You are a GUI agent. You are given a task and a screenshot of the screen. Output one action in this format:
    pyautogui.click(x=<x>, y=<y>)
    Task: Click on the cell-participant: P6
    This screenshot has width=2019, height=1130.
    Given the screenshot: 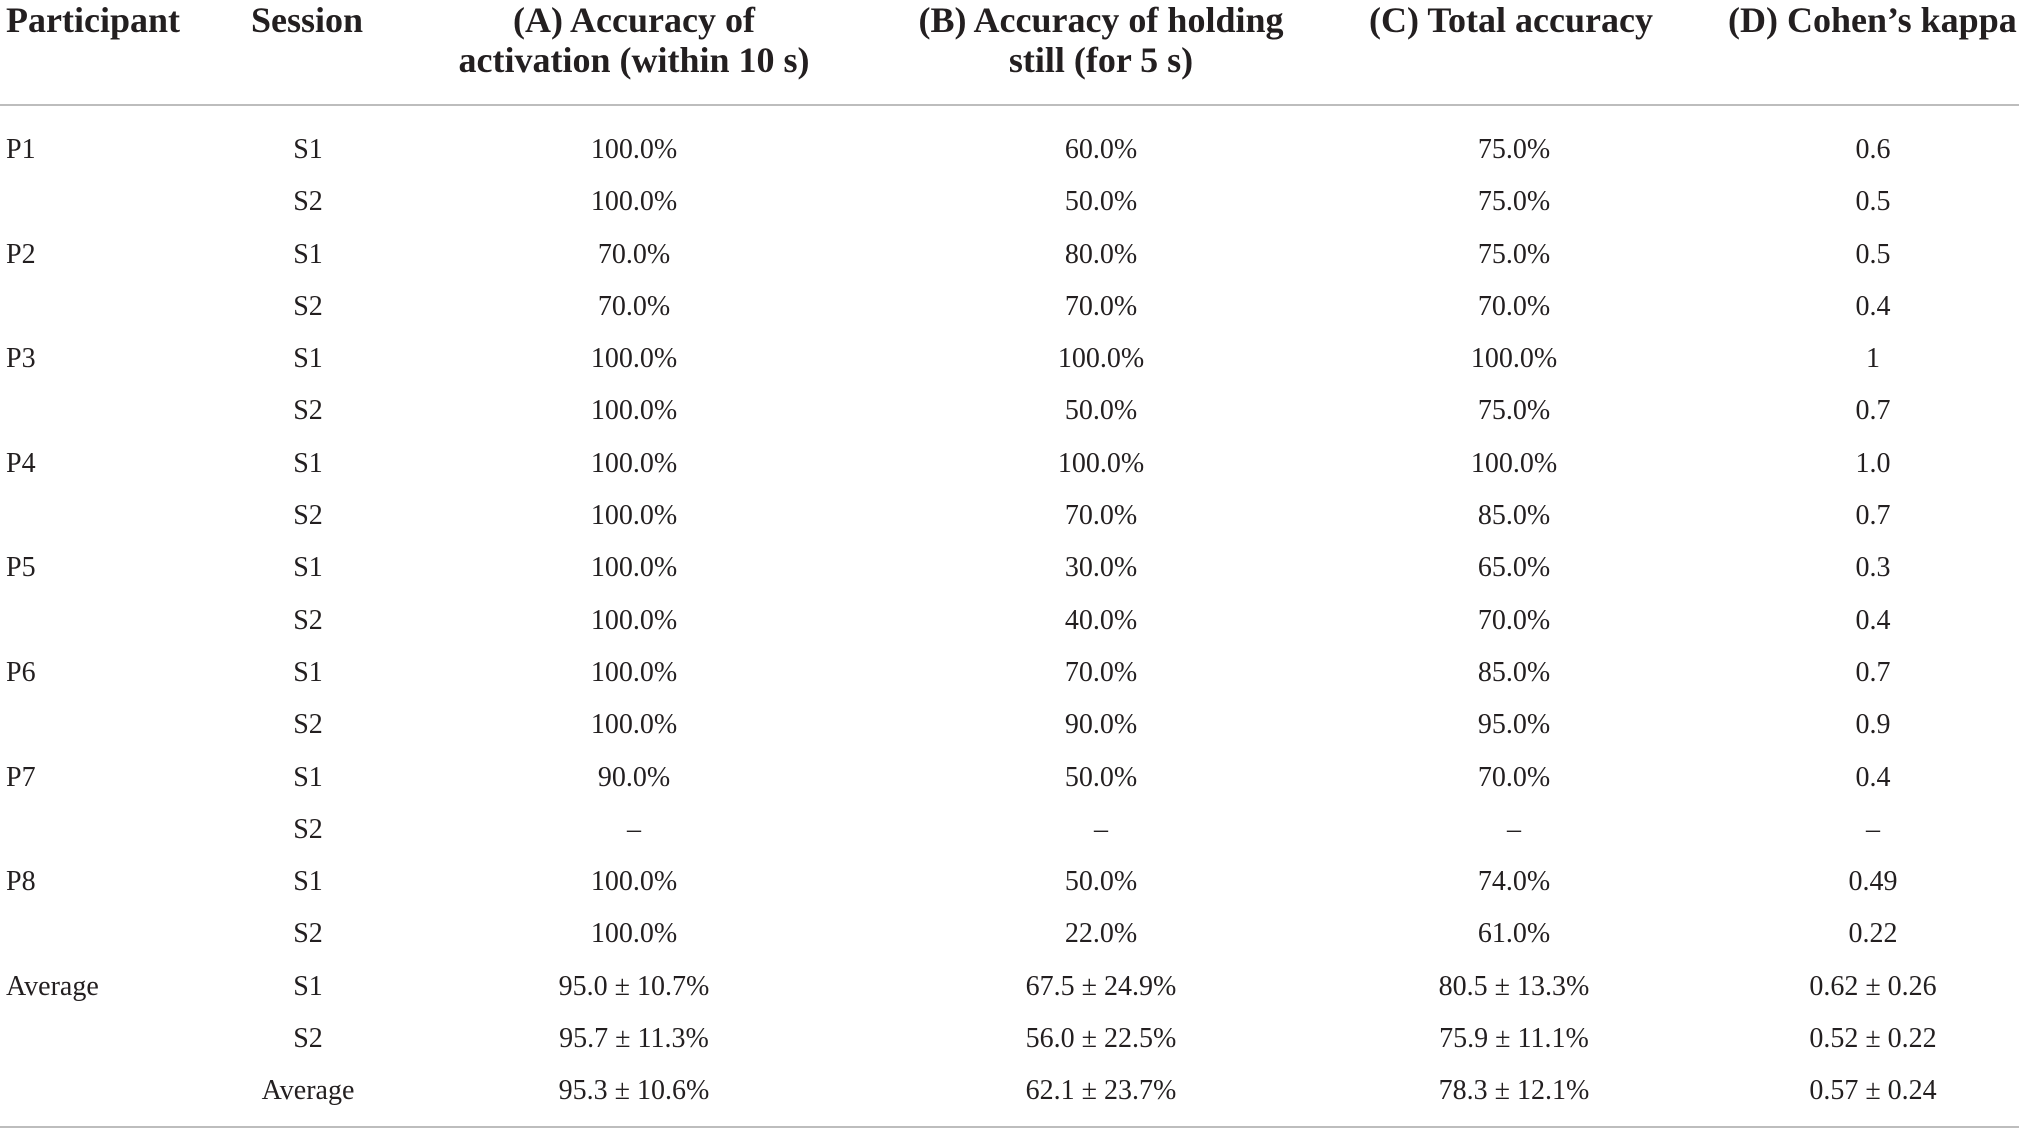 What is the action you would take?
    pyautogui.click(x=21, y=672)
    